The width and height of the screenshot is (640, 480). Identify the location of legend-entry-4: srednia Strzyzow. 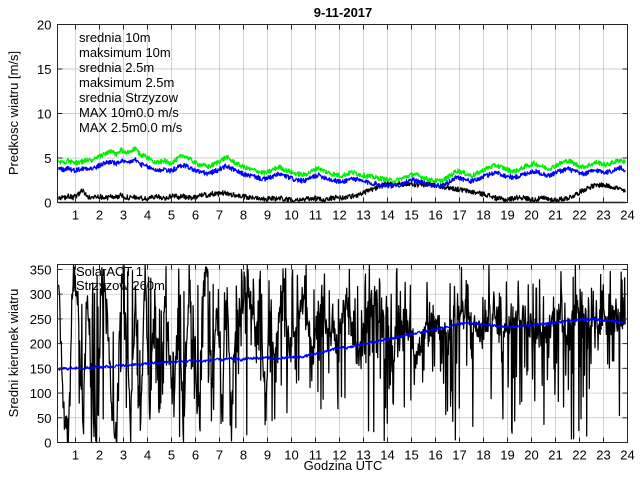
(129, 97).